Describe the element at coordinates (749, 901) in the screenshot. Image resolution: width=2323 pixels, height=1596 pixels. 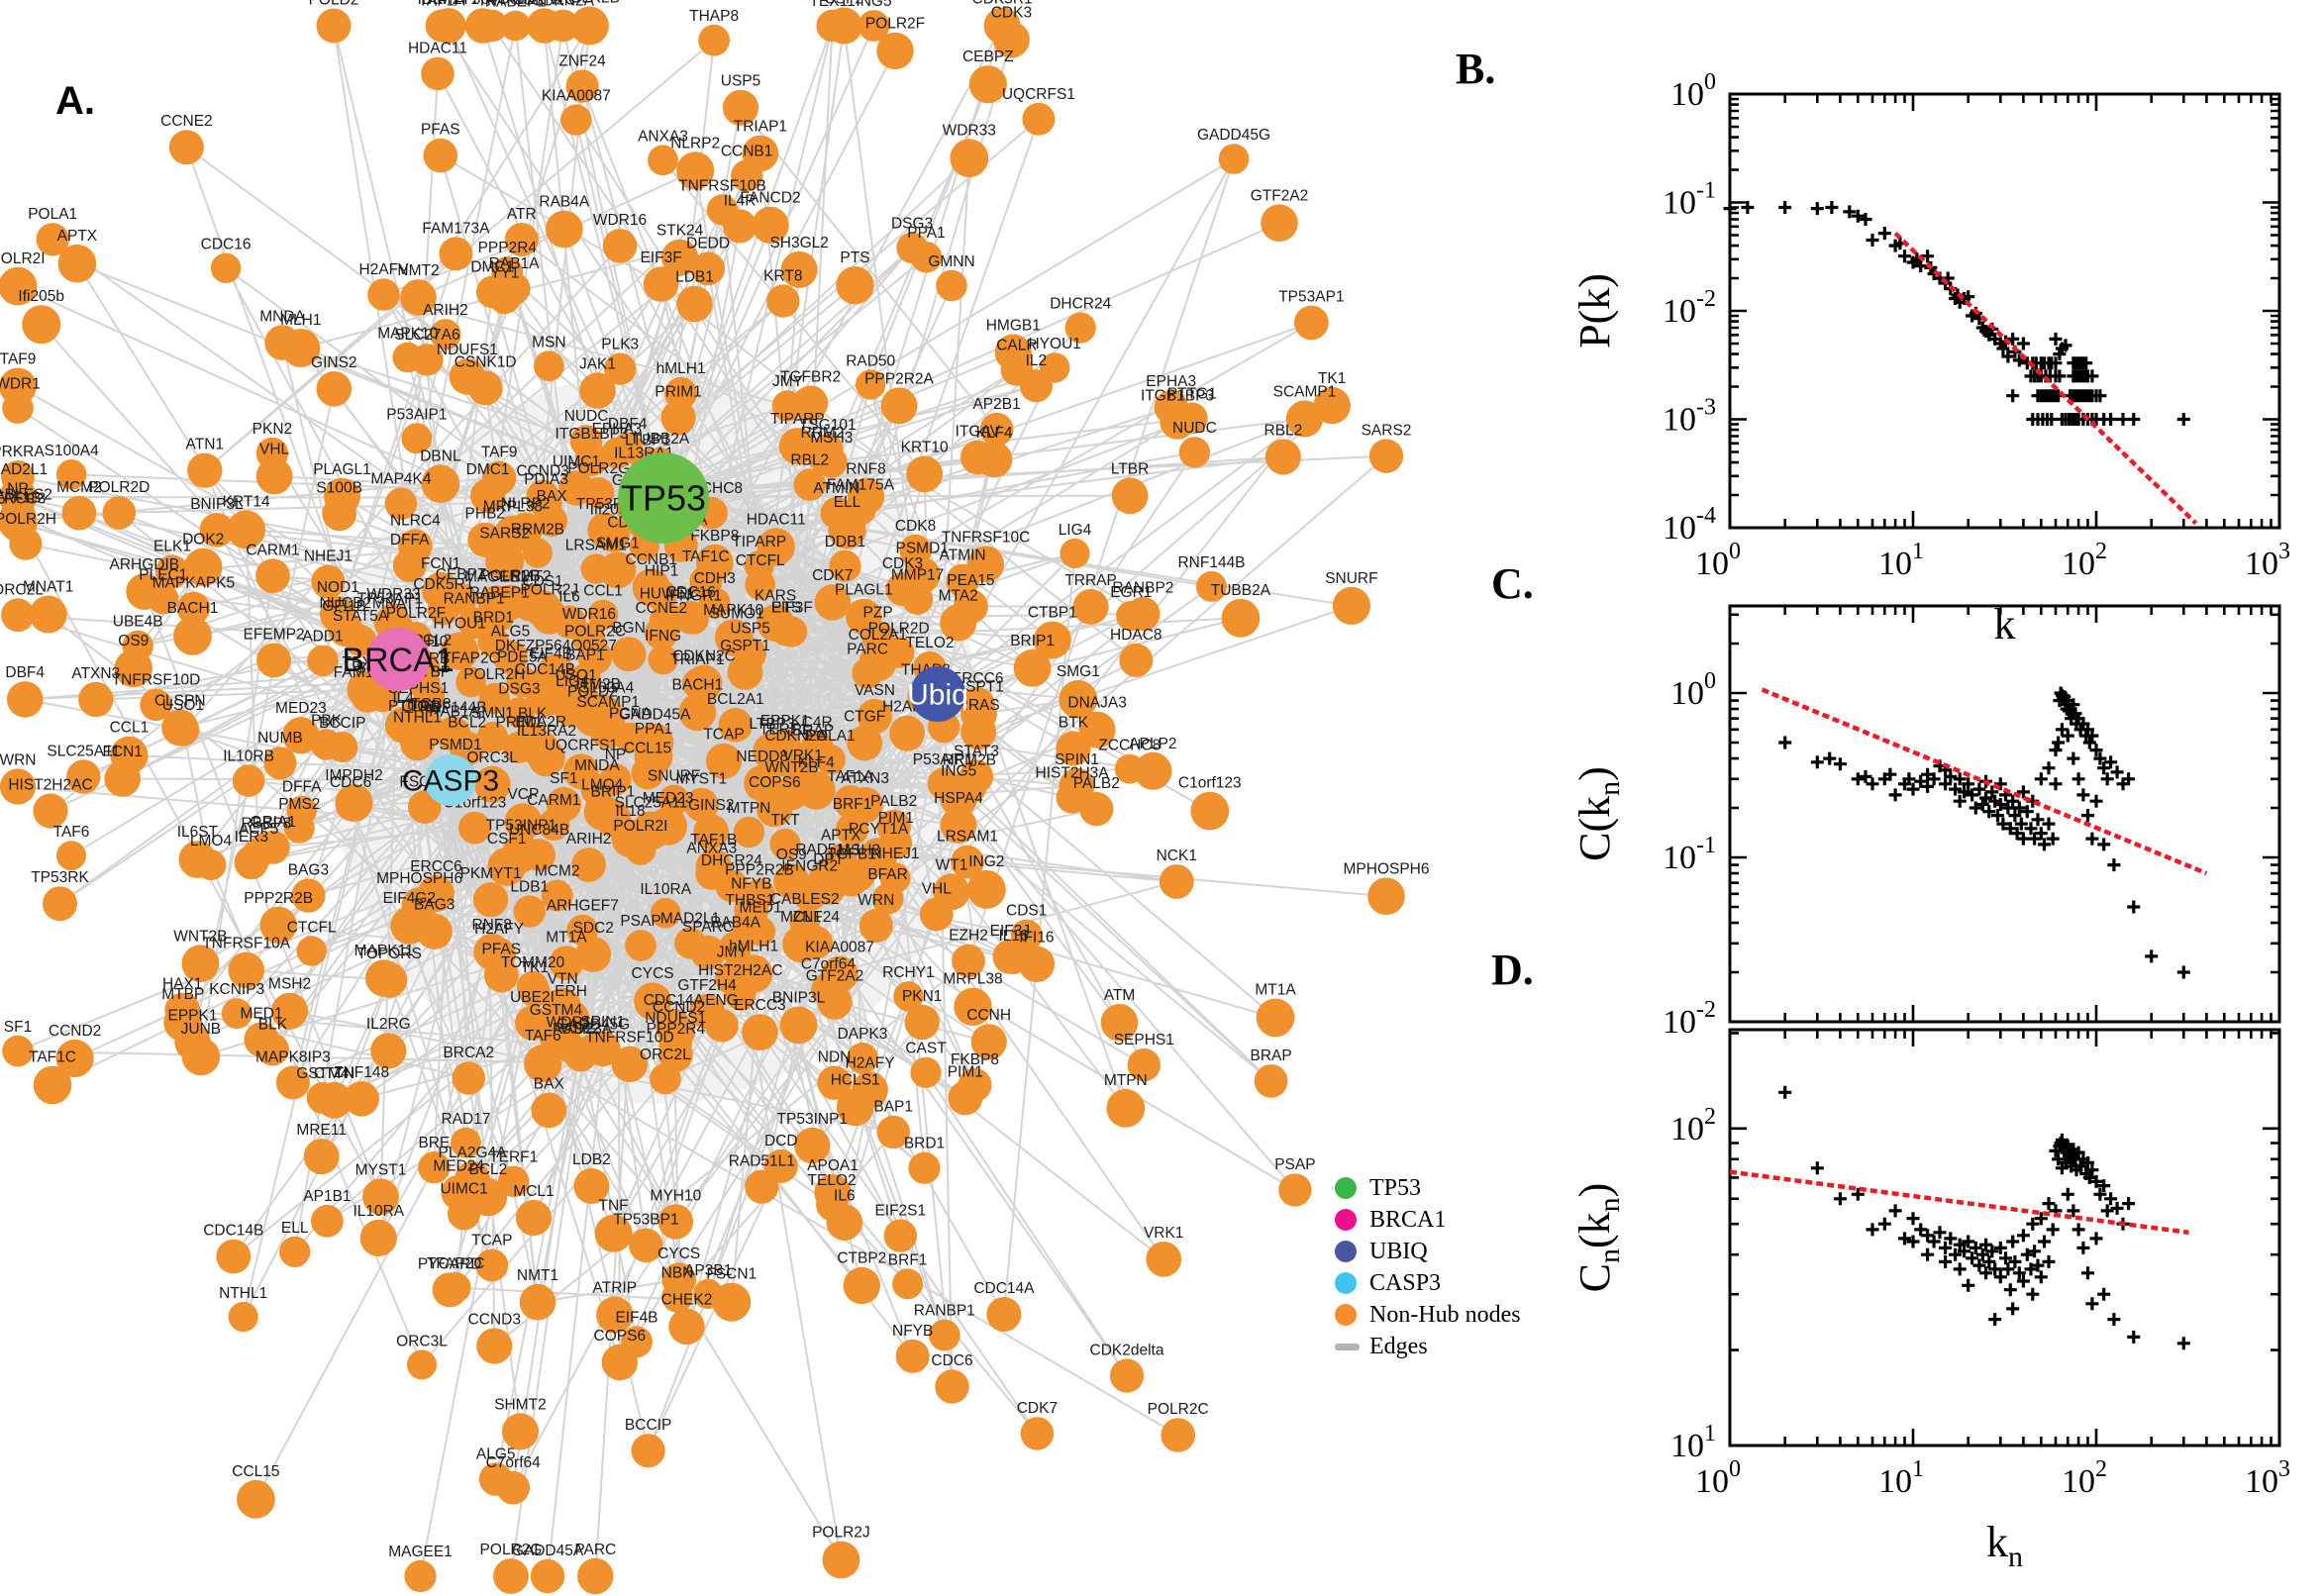
I see `network-node-label: THBS1` at that location.